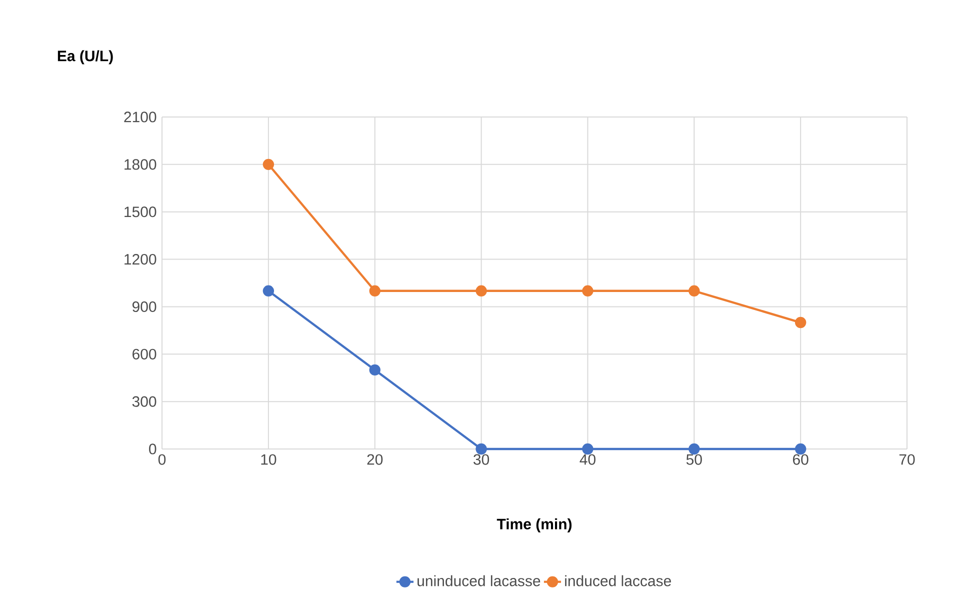  I want to click on x-tick-label: 0, so click(162, 459).